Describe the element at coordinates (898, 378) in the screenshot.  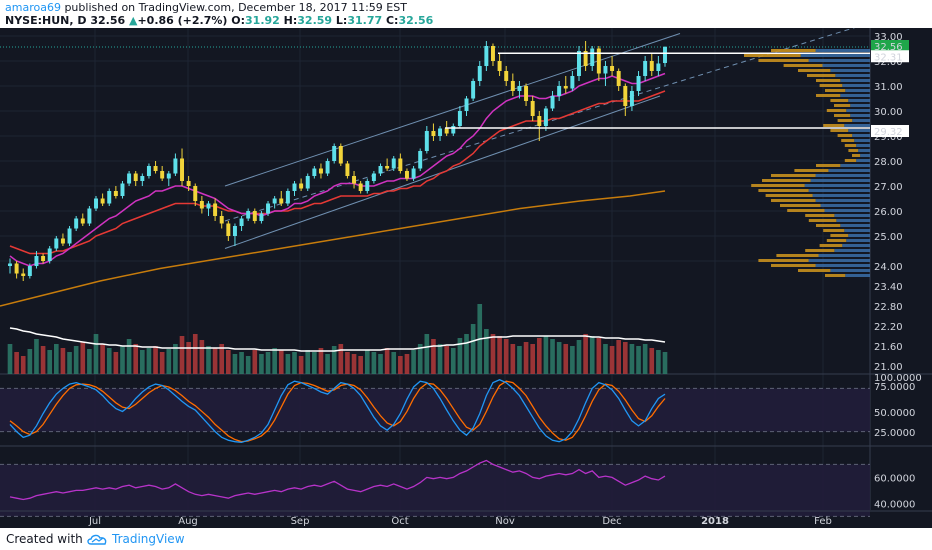
I see `stoch-tick-label: 100.0000` at that location.